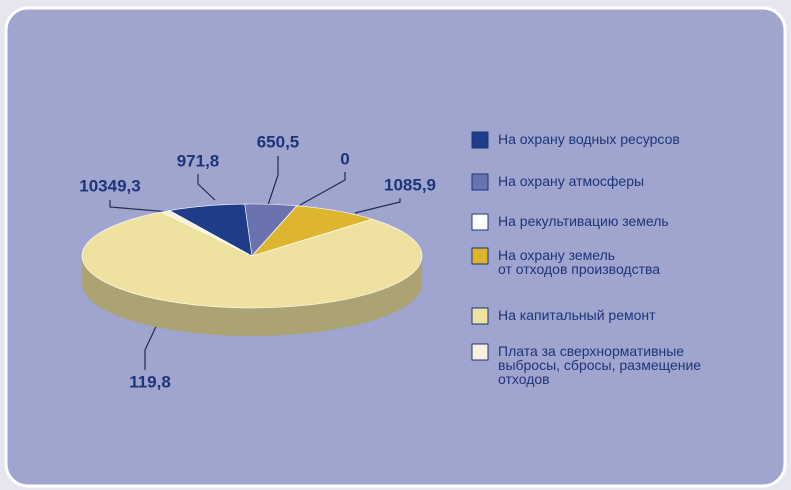 The height and width of the screenshot is (490, 791). I want to click on legend-line: выбросы, сбросы, размещение, so click(599, 365).